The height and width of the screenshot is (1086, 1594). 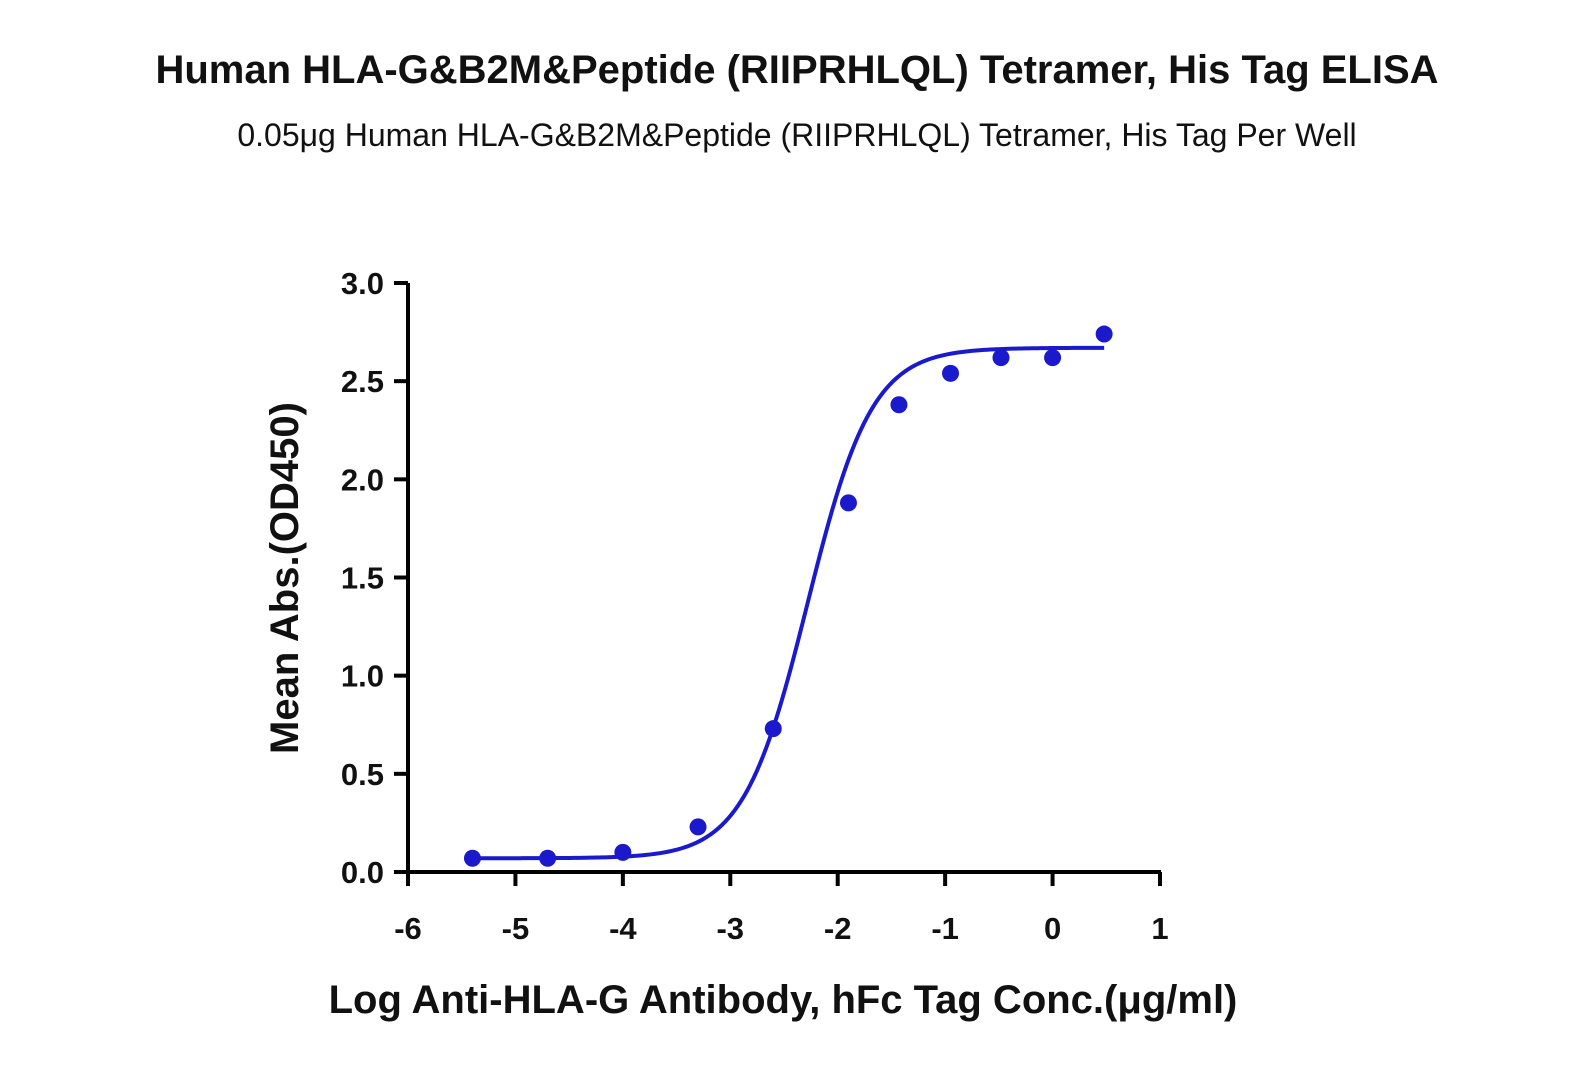 I want to click on y-tick-label: 0.5, so click(x=362, y=774).